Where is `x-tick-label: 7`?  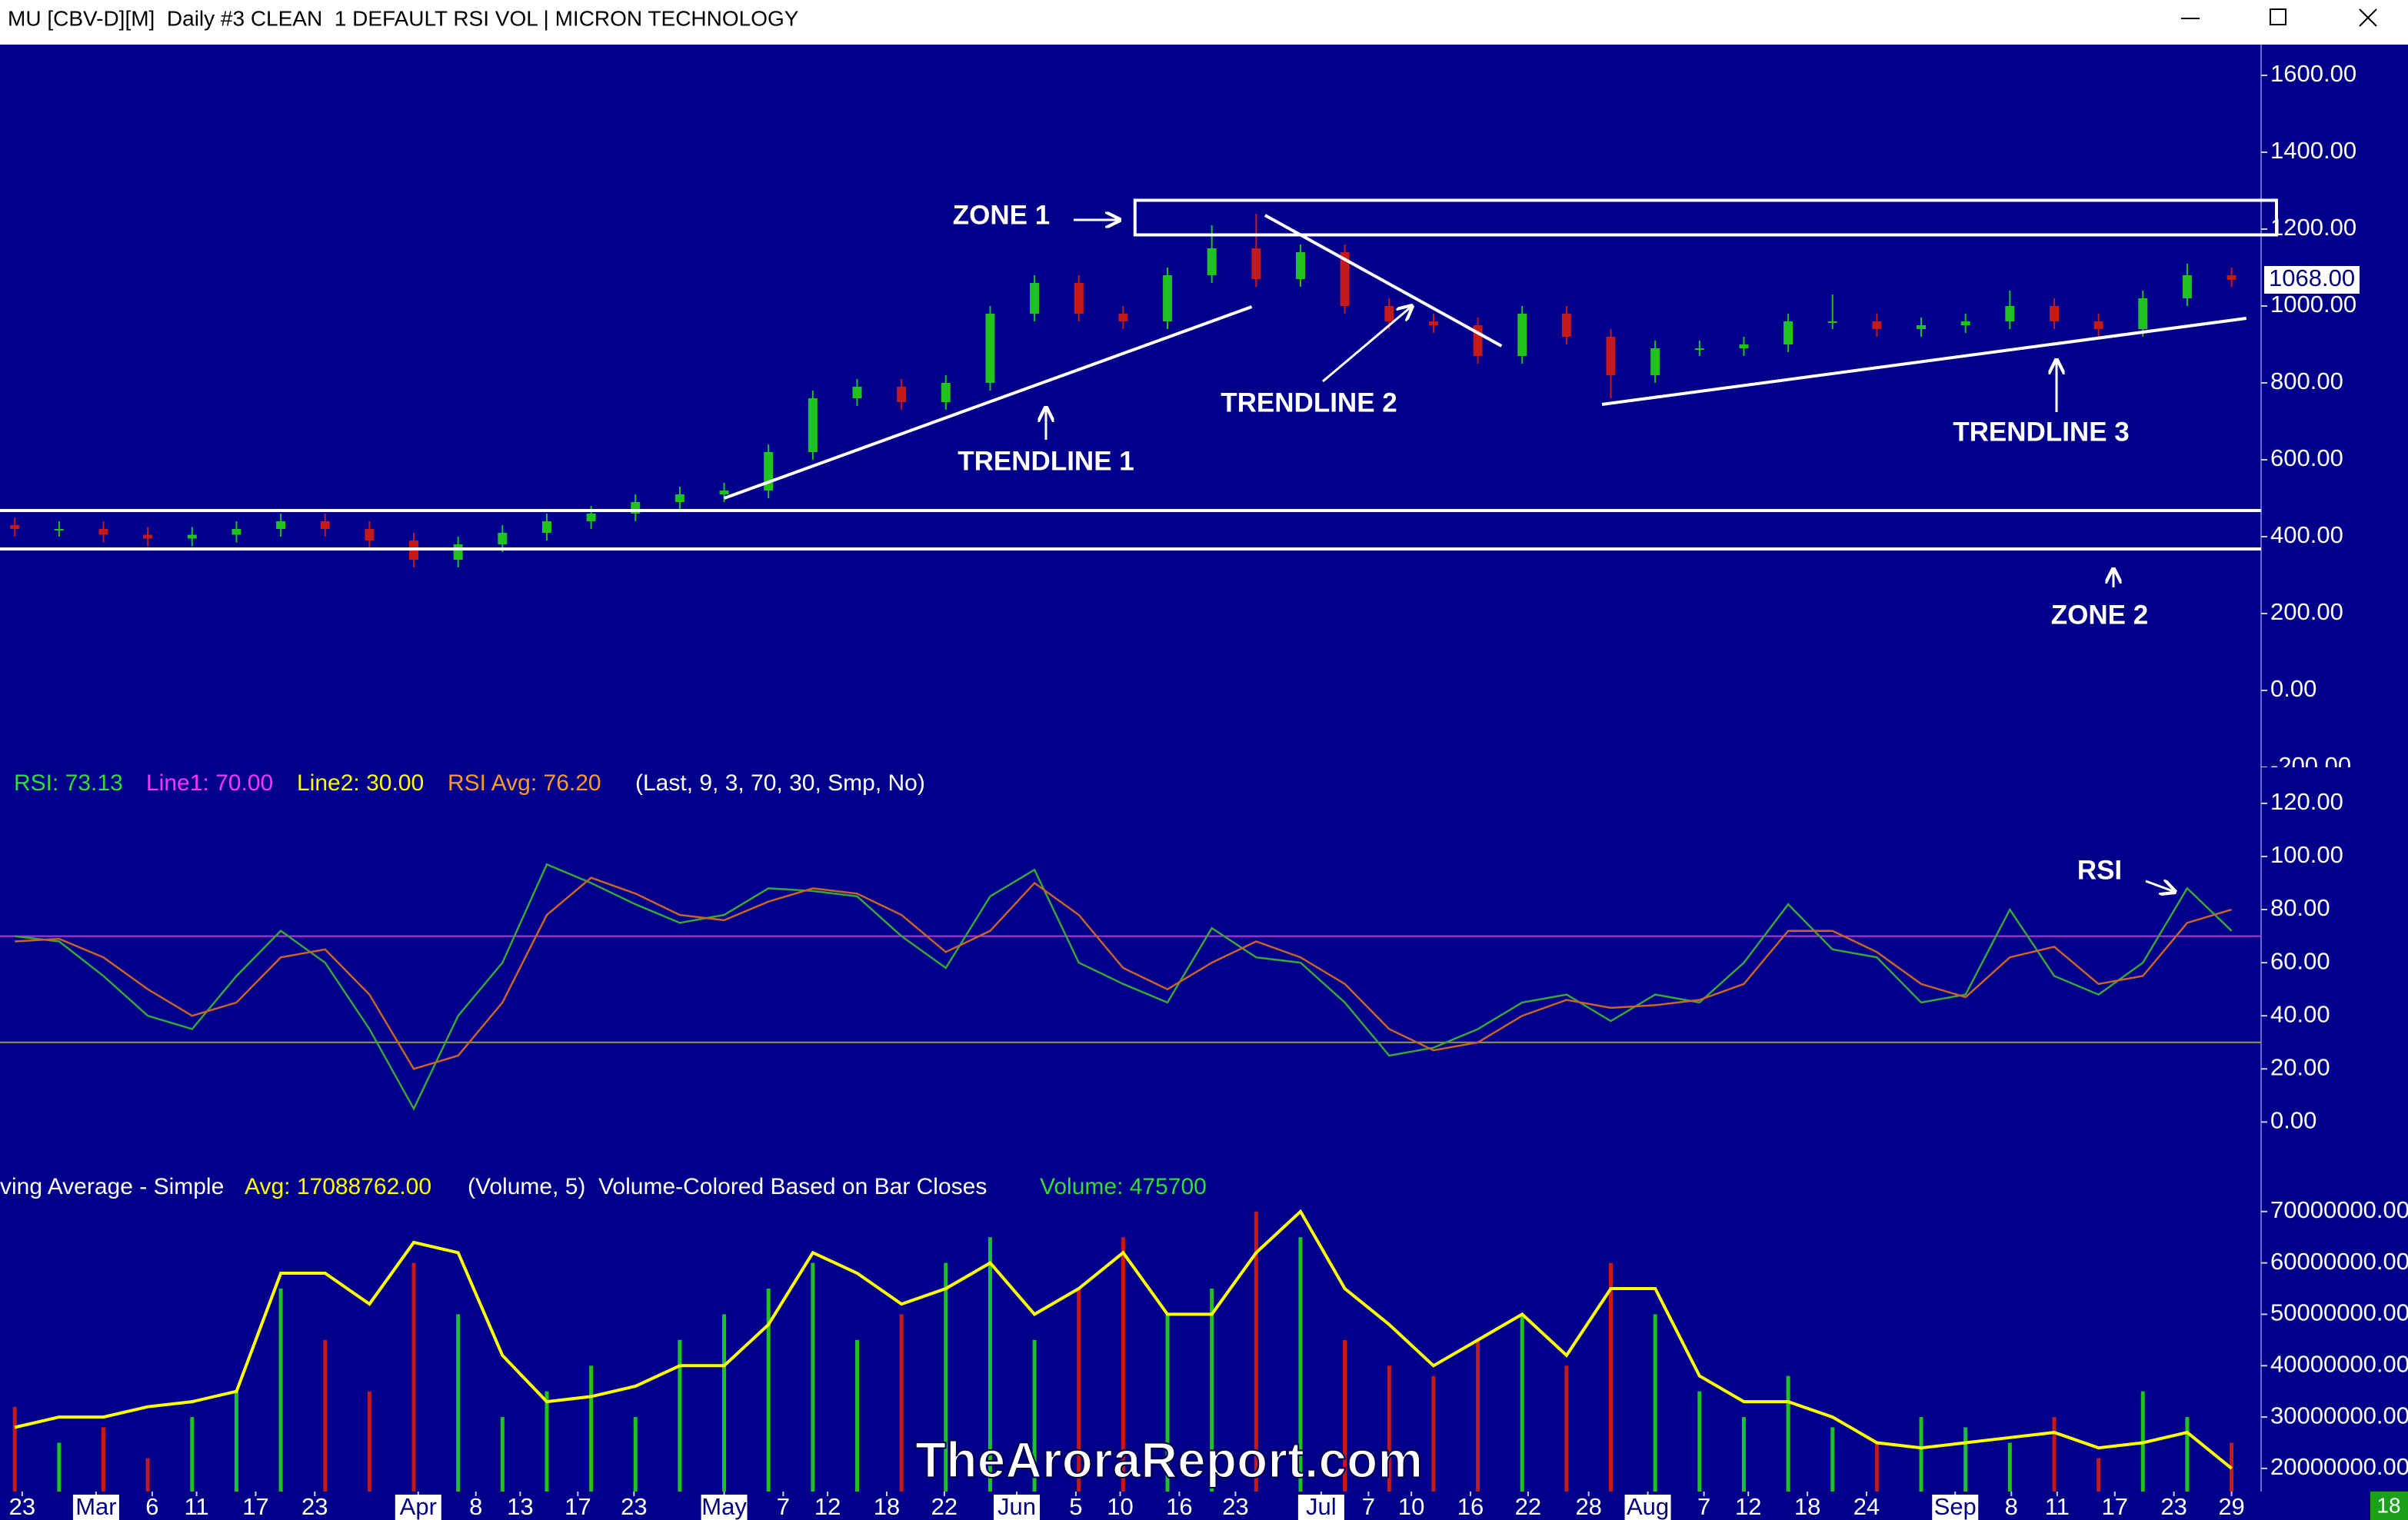
x-tick-label: 7 is located at coordinates (1368, 1506).